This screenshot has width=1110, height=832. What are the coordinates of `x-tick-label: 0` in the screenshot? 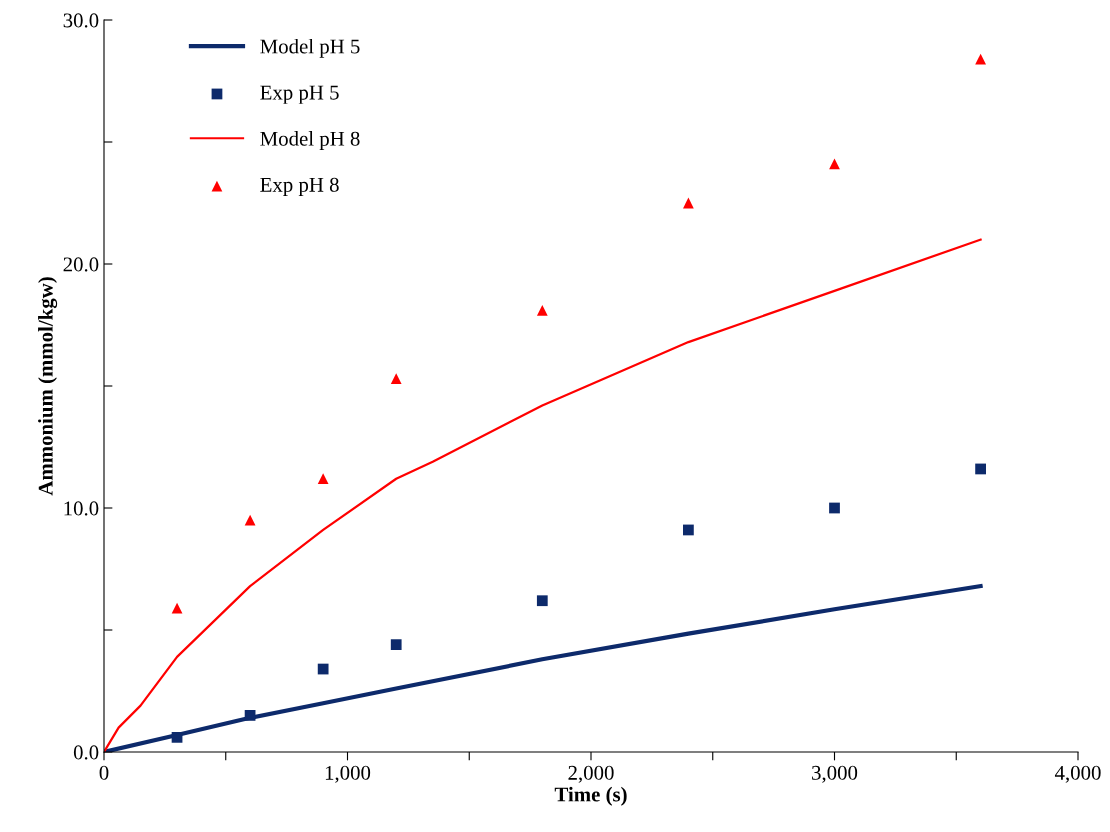 It's located at (104, 772).